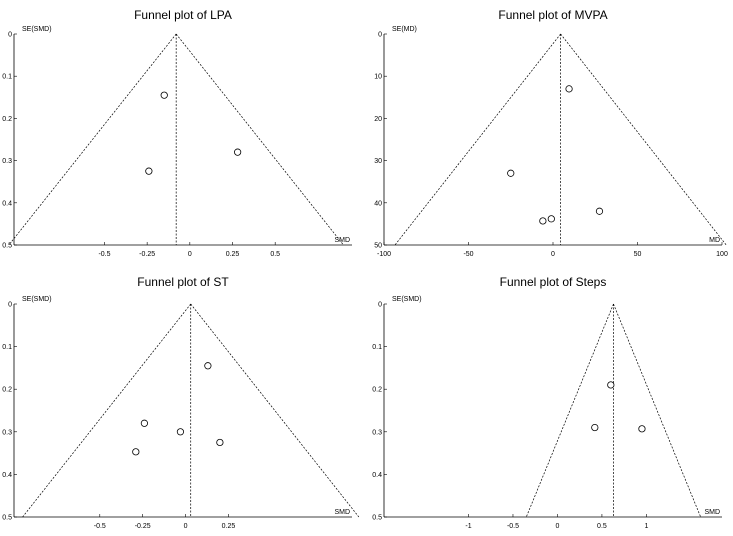 The height and width of the screenshot is (536, 733). Describe the element at coordinates (378, 161) in the screenshot. I see `y-tick-label: 30` at that location.